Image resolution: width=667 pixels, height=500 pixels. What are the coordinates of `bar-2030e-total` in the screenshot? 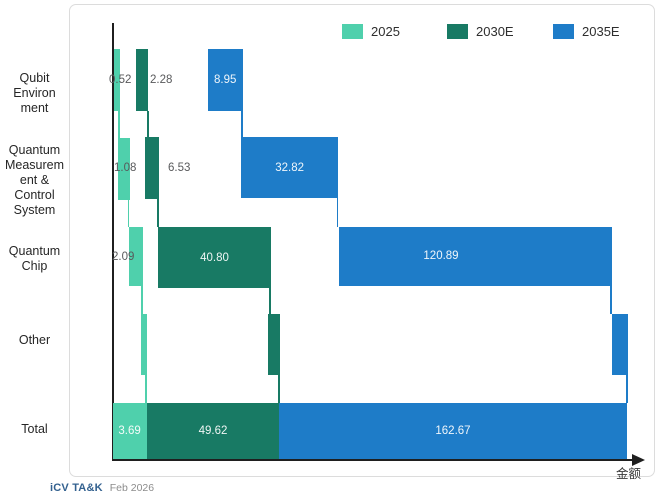 It's located at (213, 431).